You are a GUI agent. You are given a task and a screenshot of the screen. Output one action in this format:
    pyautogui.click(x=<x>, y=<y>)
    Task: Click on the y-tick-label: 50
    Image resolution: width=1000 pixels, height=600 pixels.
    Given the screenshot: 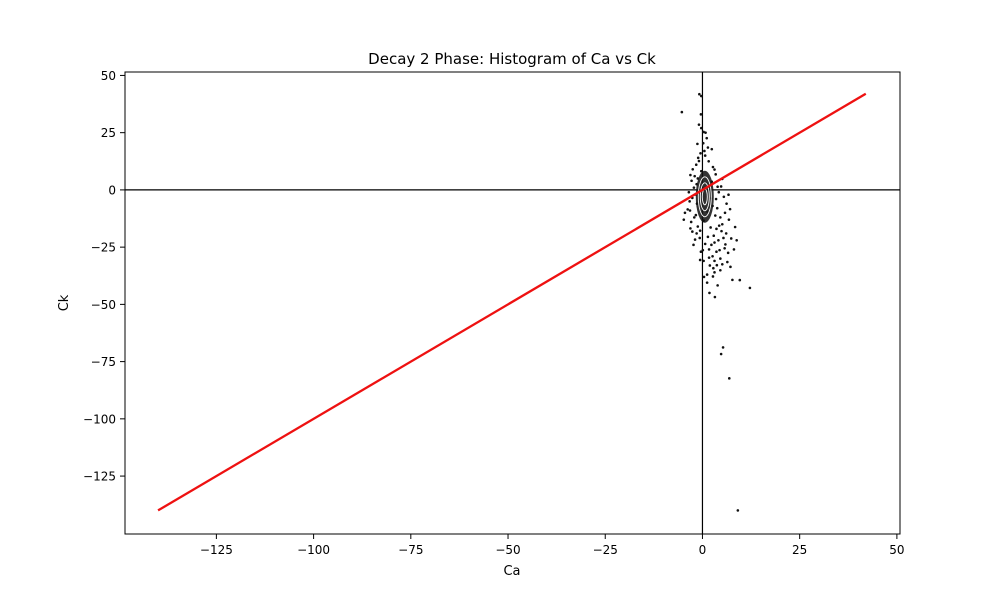 What is the action you would take?
    pyautogui.click(x=108, y=76)
    